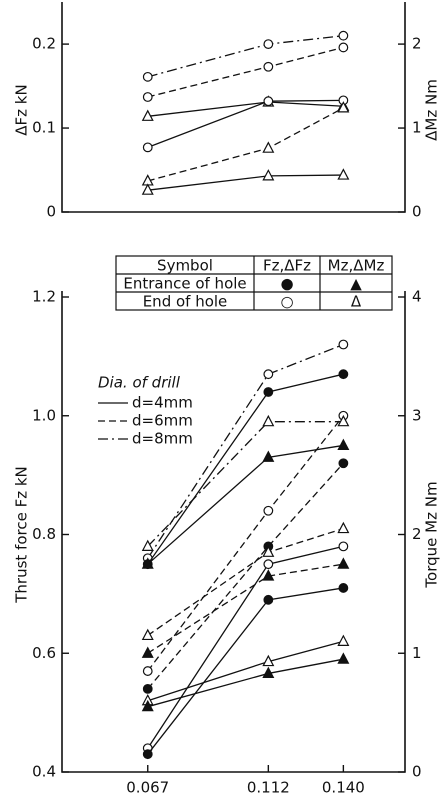 This screenshot has width=441, height=796. Describe the element at coordinates (44, 415) in the screenshot. I see `y-tick-label: 1.0` at that location.